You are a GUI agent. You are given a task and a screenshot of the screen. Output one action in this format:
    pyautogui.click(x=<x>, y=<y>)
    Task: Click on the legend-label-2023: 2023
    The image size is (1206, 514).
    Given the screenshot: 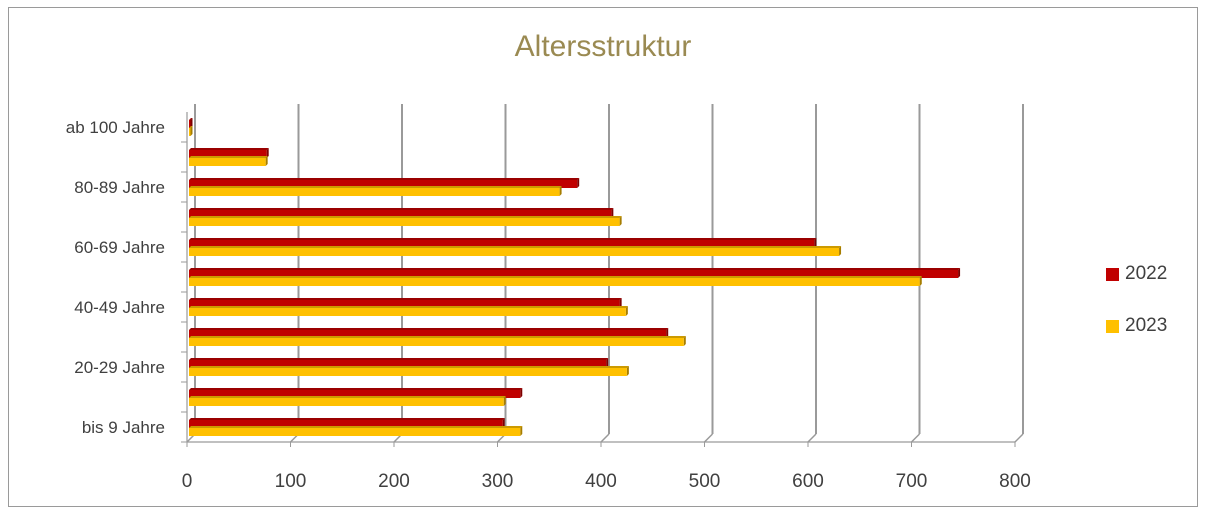 What is the action you would take?
    pyautogui.click(x=1146, y=325)
    